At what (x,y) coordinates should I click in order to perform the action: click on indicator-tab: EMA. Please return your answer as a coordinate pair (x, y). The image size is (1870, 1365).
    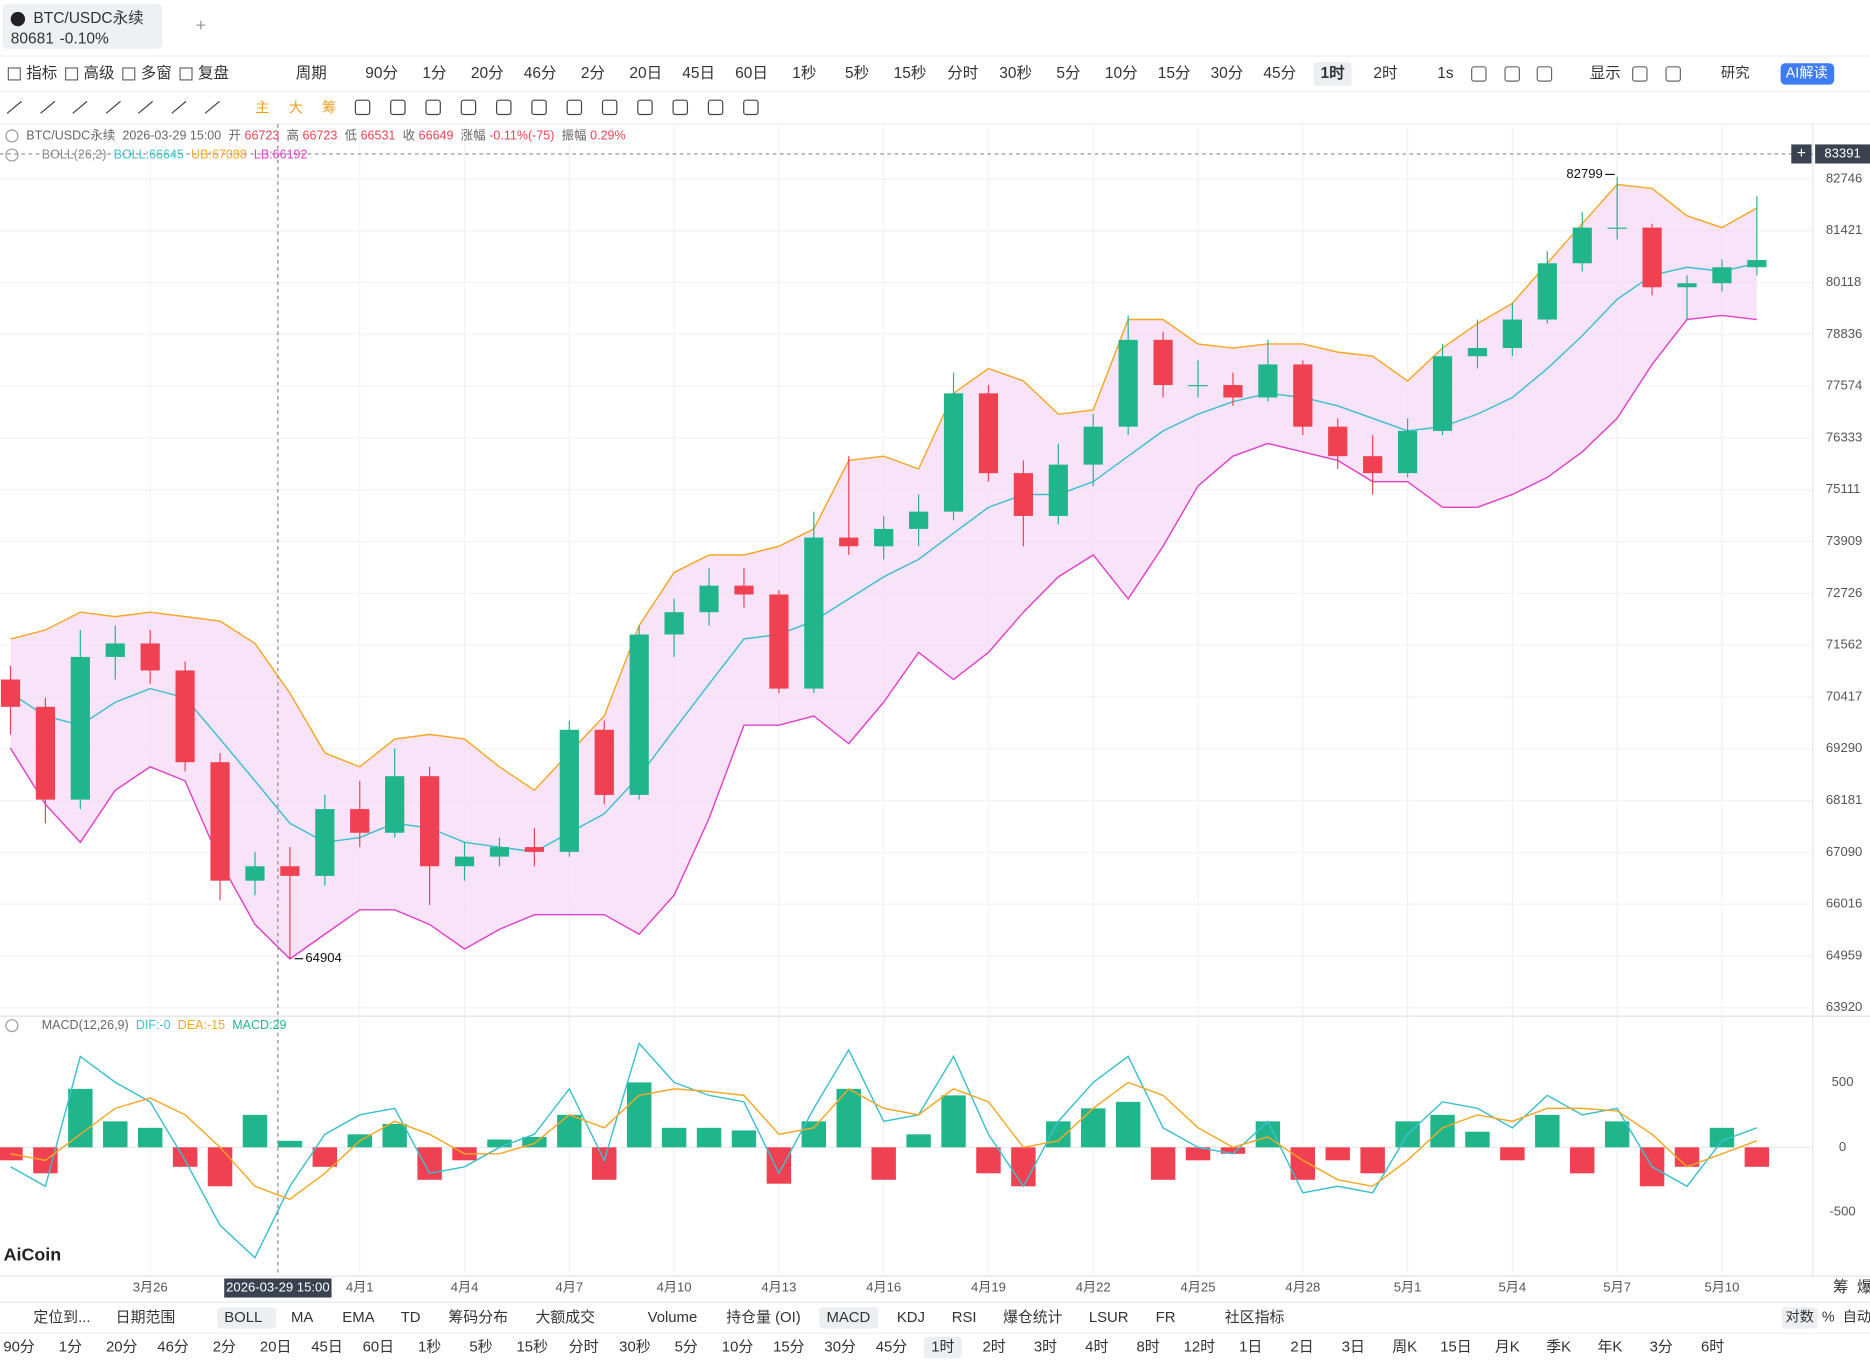
    Looking at the image, I should click on (358, 1318).